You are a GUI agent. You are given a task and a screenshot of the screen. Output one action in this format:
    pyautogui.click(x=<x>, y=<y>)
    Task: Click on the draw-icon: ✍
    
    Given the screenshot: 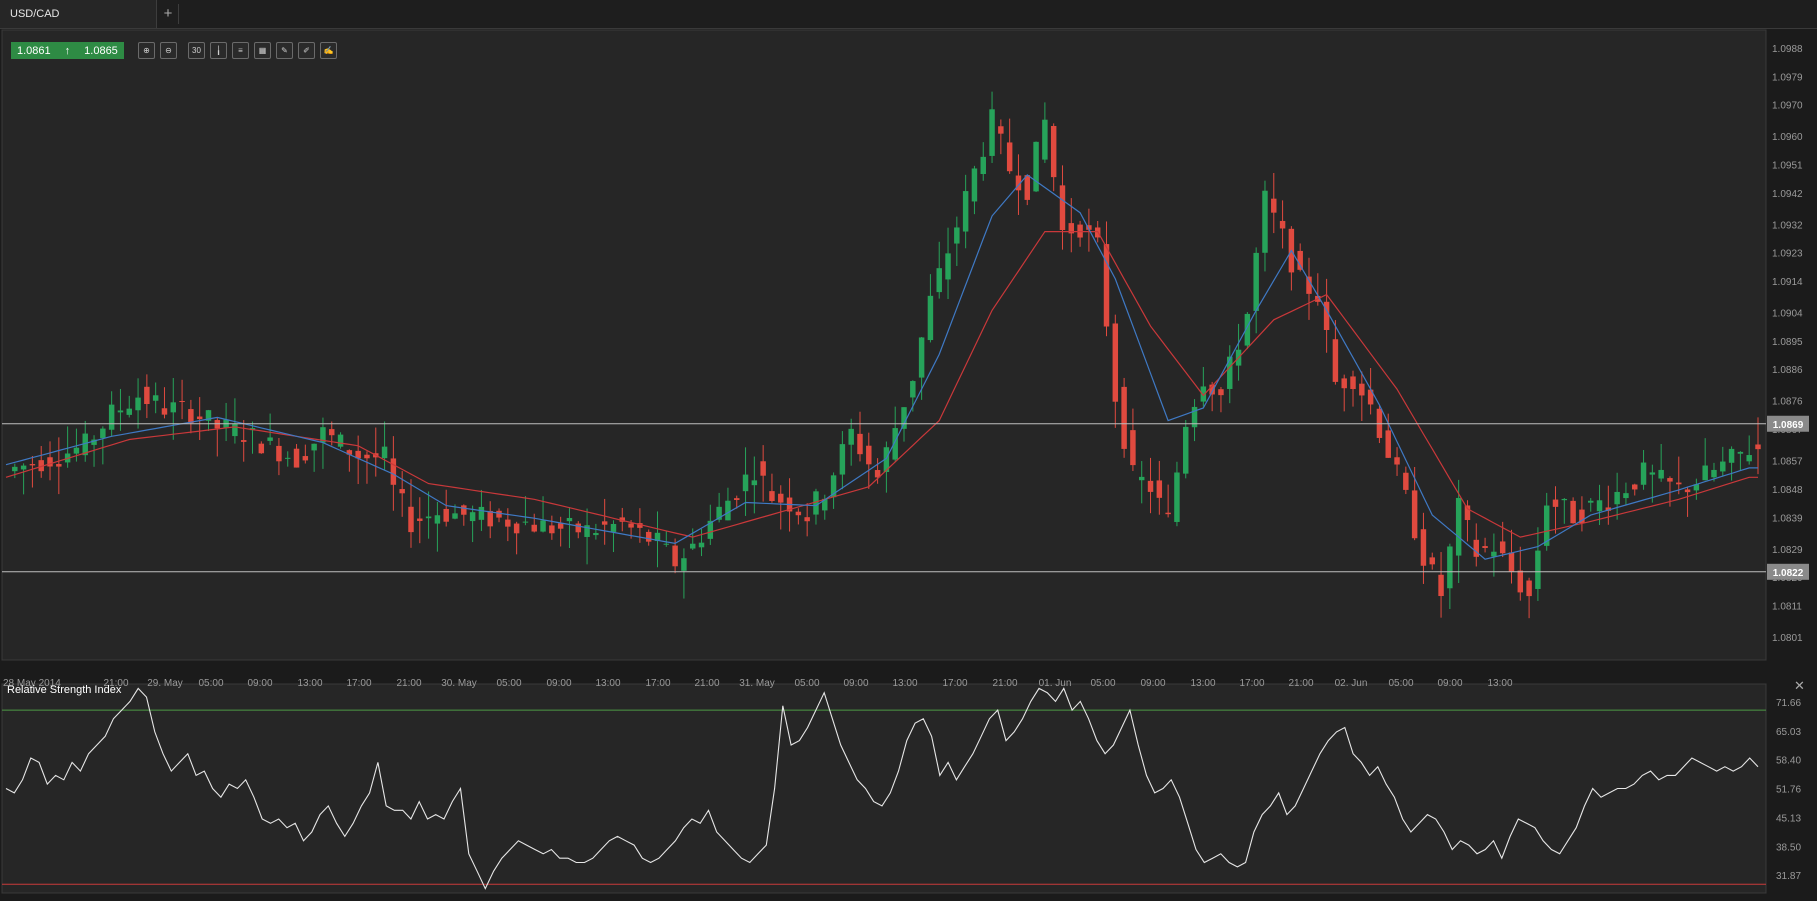 What is the action you would take?
    pyautogui.click(x=328, y=50)
    